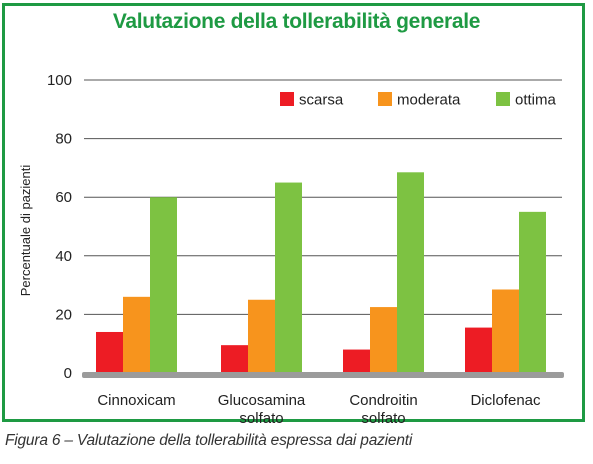 Image resolution: width=593 pixels, height=464 pixels. What do you see at coordinates (505, 400) in the screenshot?
I see `category-label: Diclofenac` at bounding box center [505, 400].